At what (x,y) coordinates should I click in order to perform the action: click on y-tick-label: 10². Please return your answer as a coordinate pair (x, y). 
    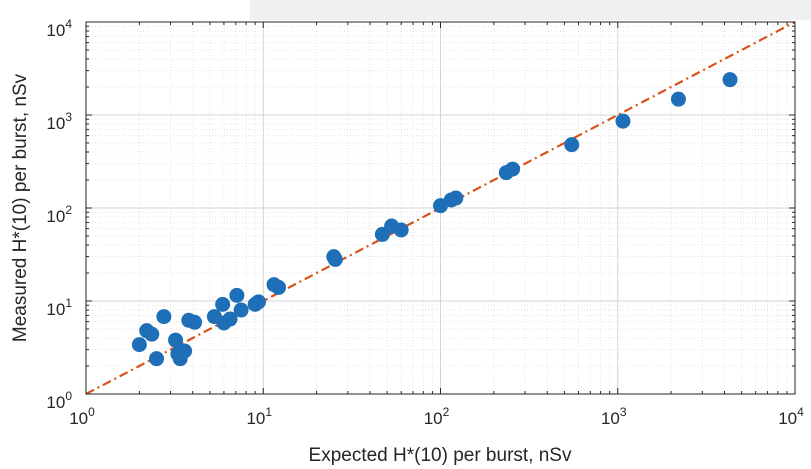
    Looking at the image, I should click on (59, 214).